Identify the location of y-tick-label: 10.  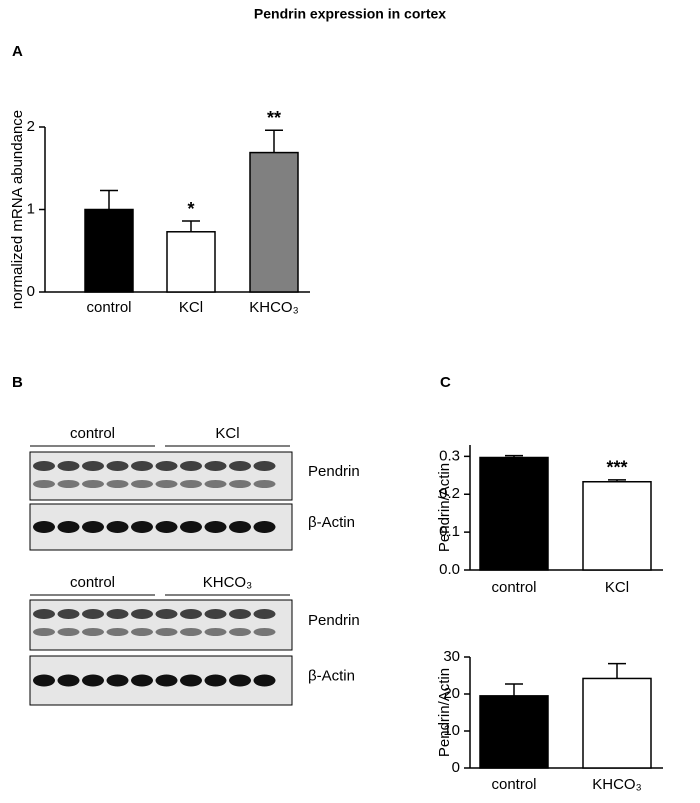
(451, 730).